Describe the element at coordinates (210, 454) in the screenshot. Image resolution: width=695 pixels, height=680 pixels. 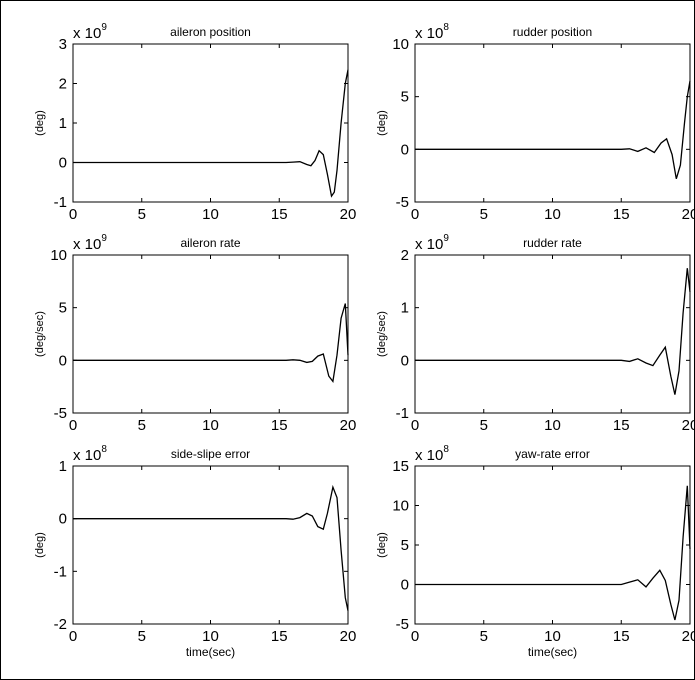
I see `subplot-title: side-slipe error` at that location.